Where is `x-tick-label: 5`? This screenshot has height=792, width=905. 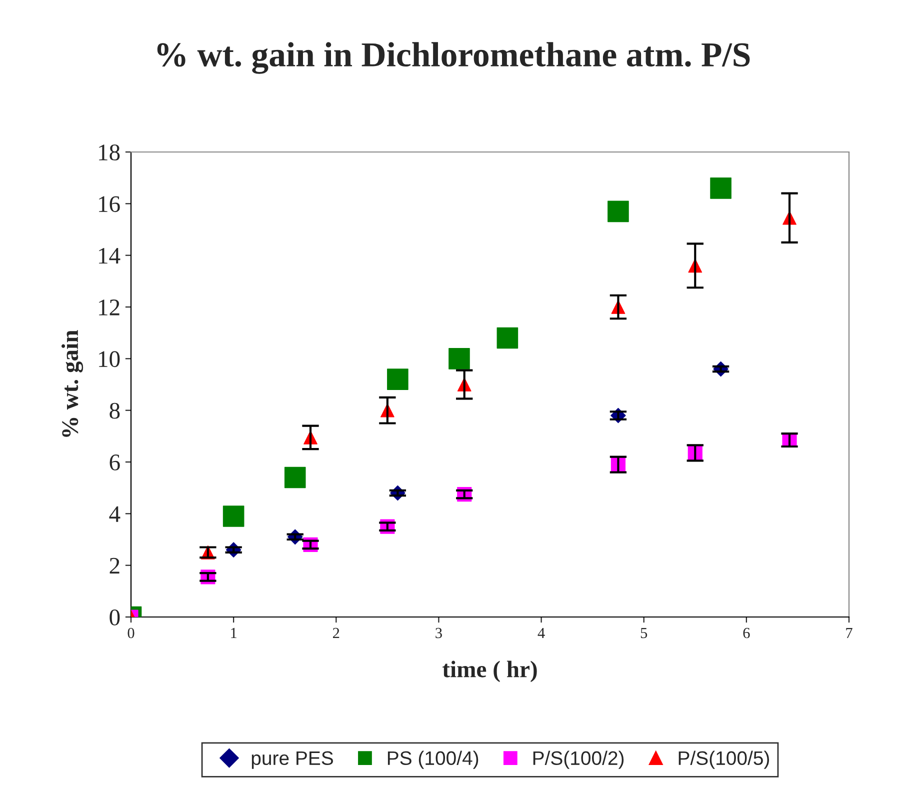
x-tick-label: 5 is located at coordinates (644, 633).